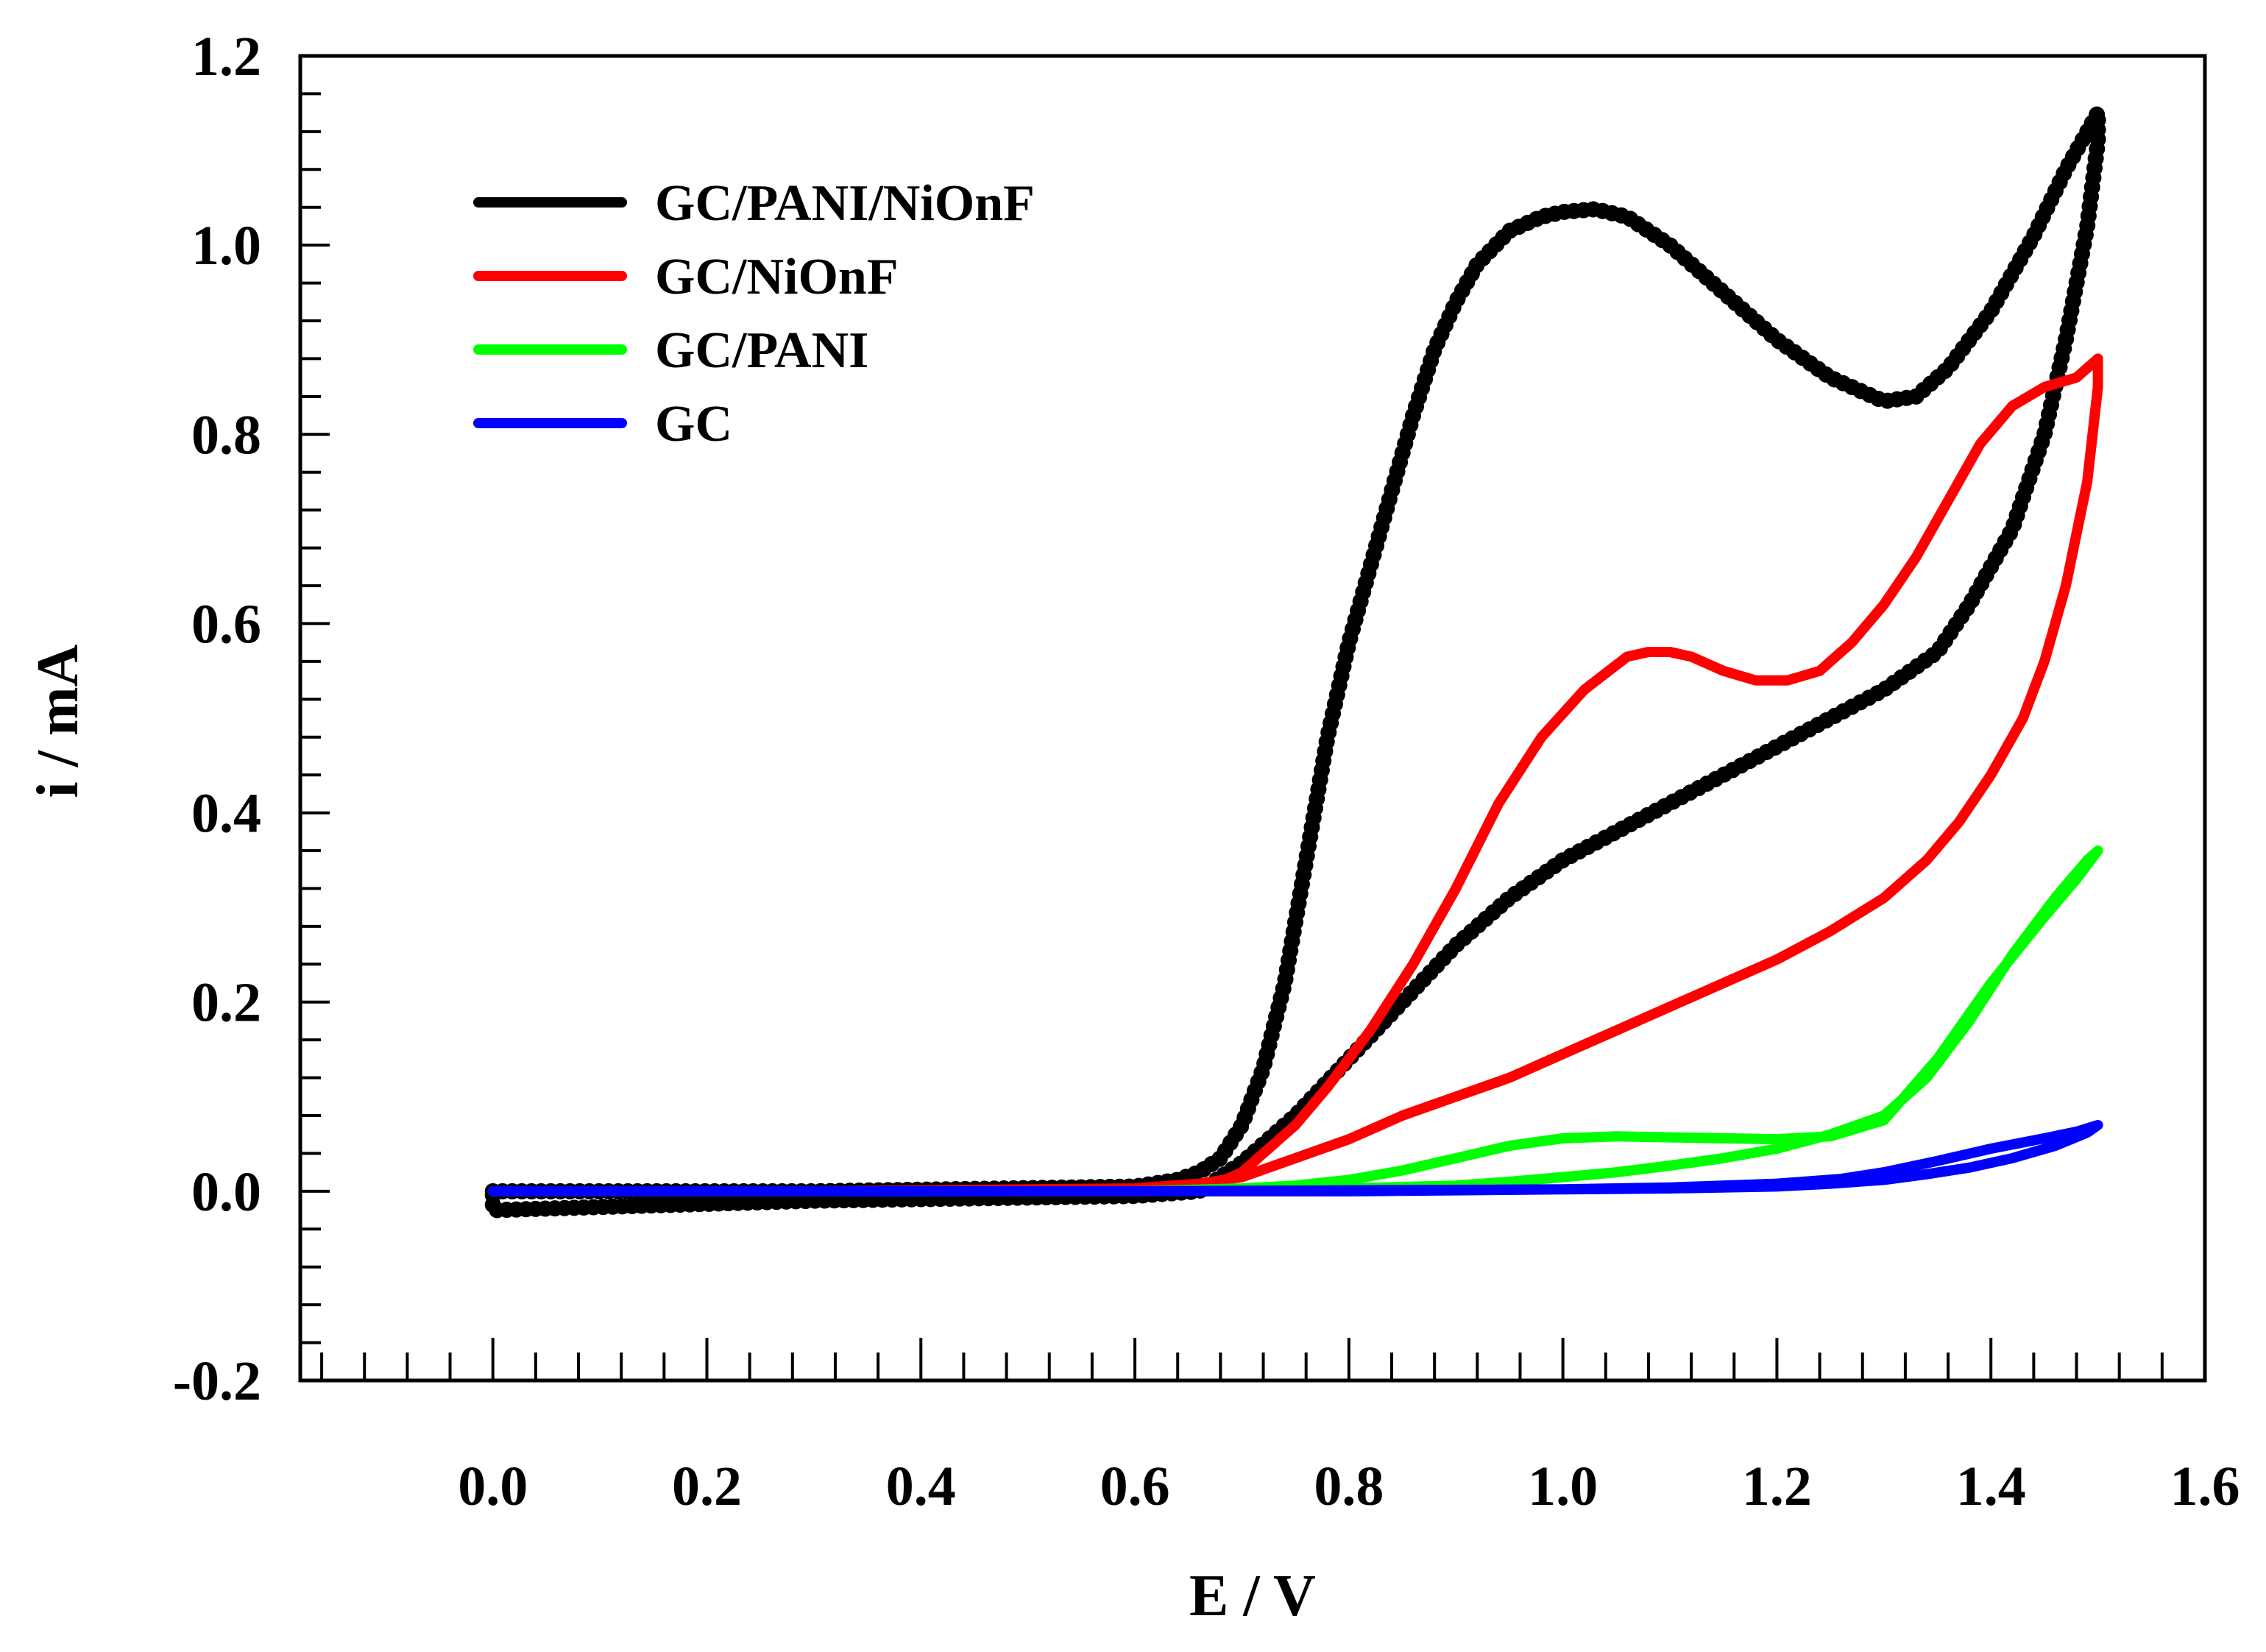 The height and width of the screenshot is (1652, 2266). Describe the element at coordinates (226, 246) in the screenshot. I see `y-tick-label: 1.0` at that location.